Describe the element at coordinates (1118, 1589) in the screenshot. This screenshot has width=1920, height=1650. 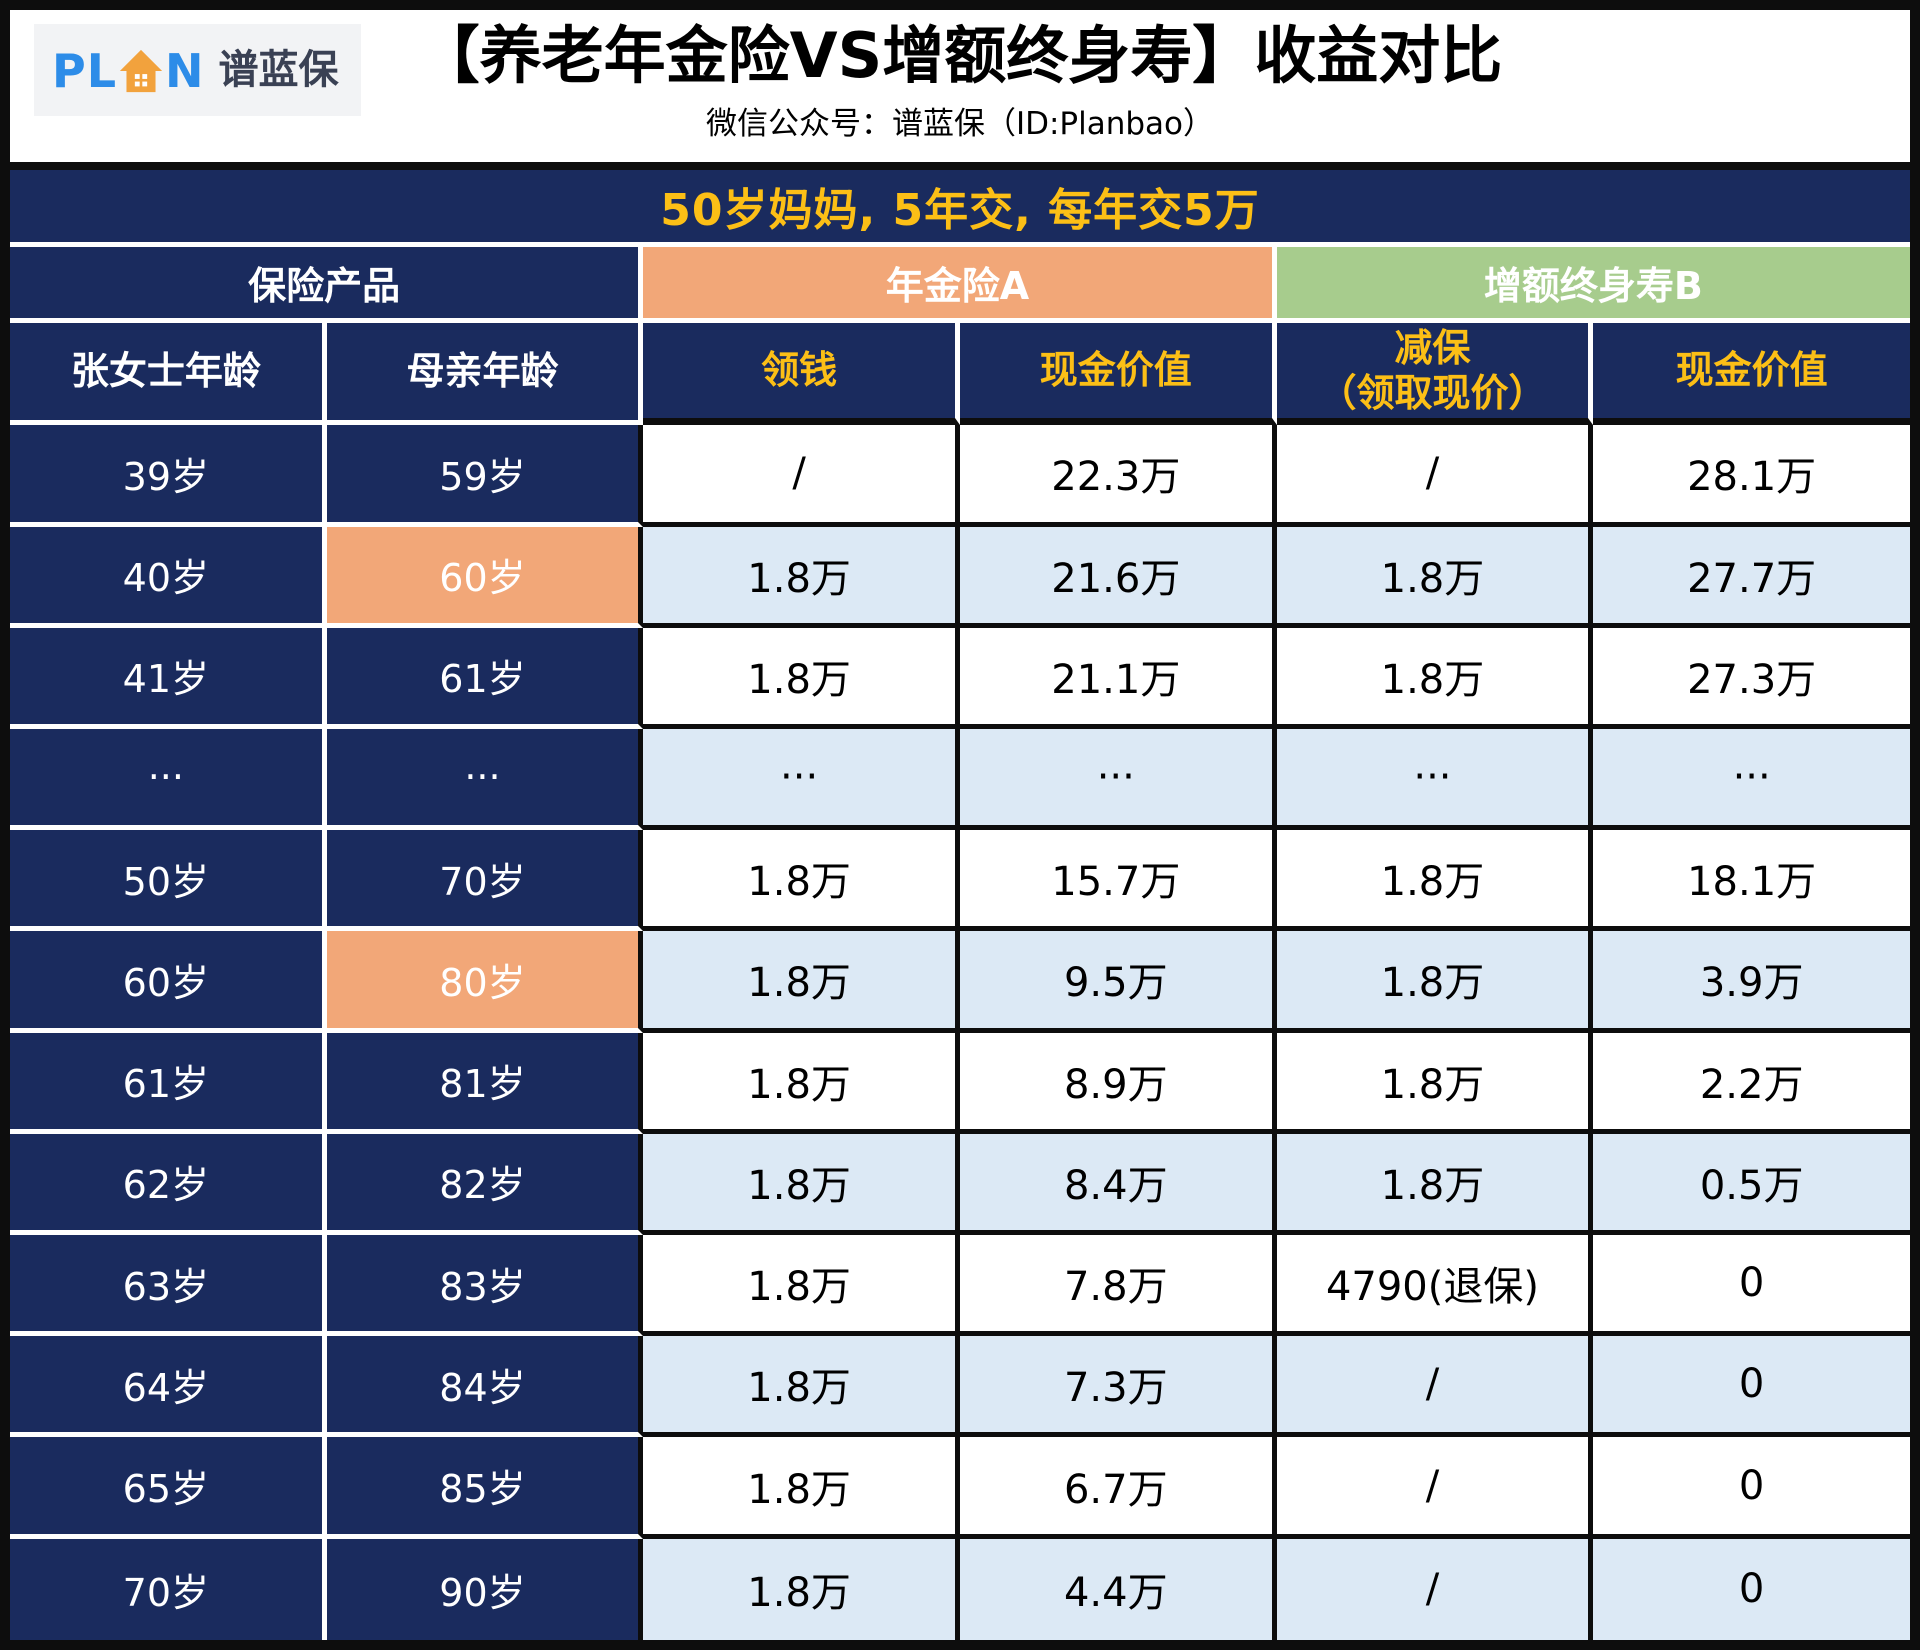
I see `cell-annuity-cash-value: 4.4万` at that location.